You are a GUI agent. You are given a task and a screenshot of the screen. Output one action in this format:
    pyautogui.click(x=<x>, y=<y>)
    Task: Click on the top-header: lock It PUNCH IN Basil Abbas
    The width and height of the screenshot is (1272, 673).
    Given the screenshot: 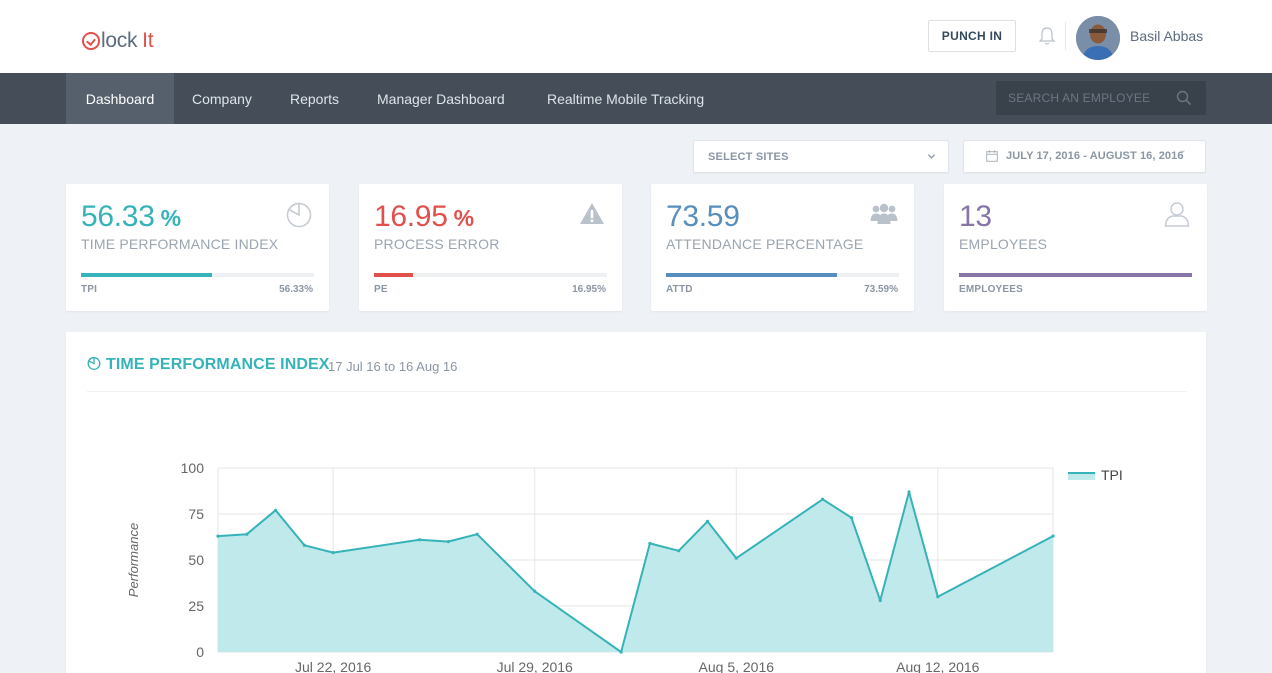 What is the action you would take?
    pyautogui.click(x=636, y=36)
    